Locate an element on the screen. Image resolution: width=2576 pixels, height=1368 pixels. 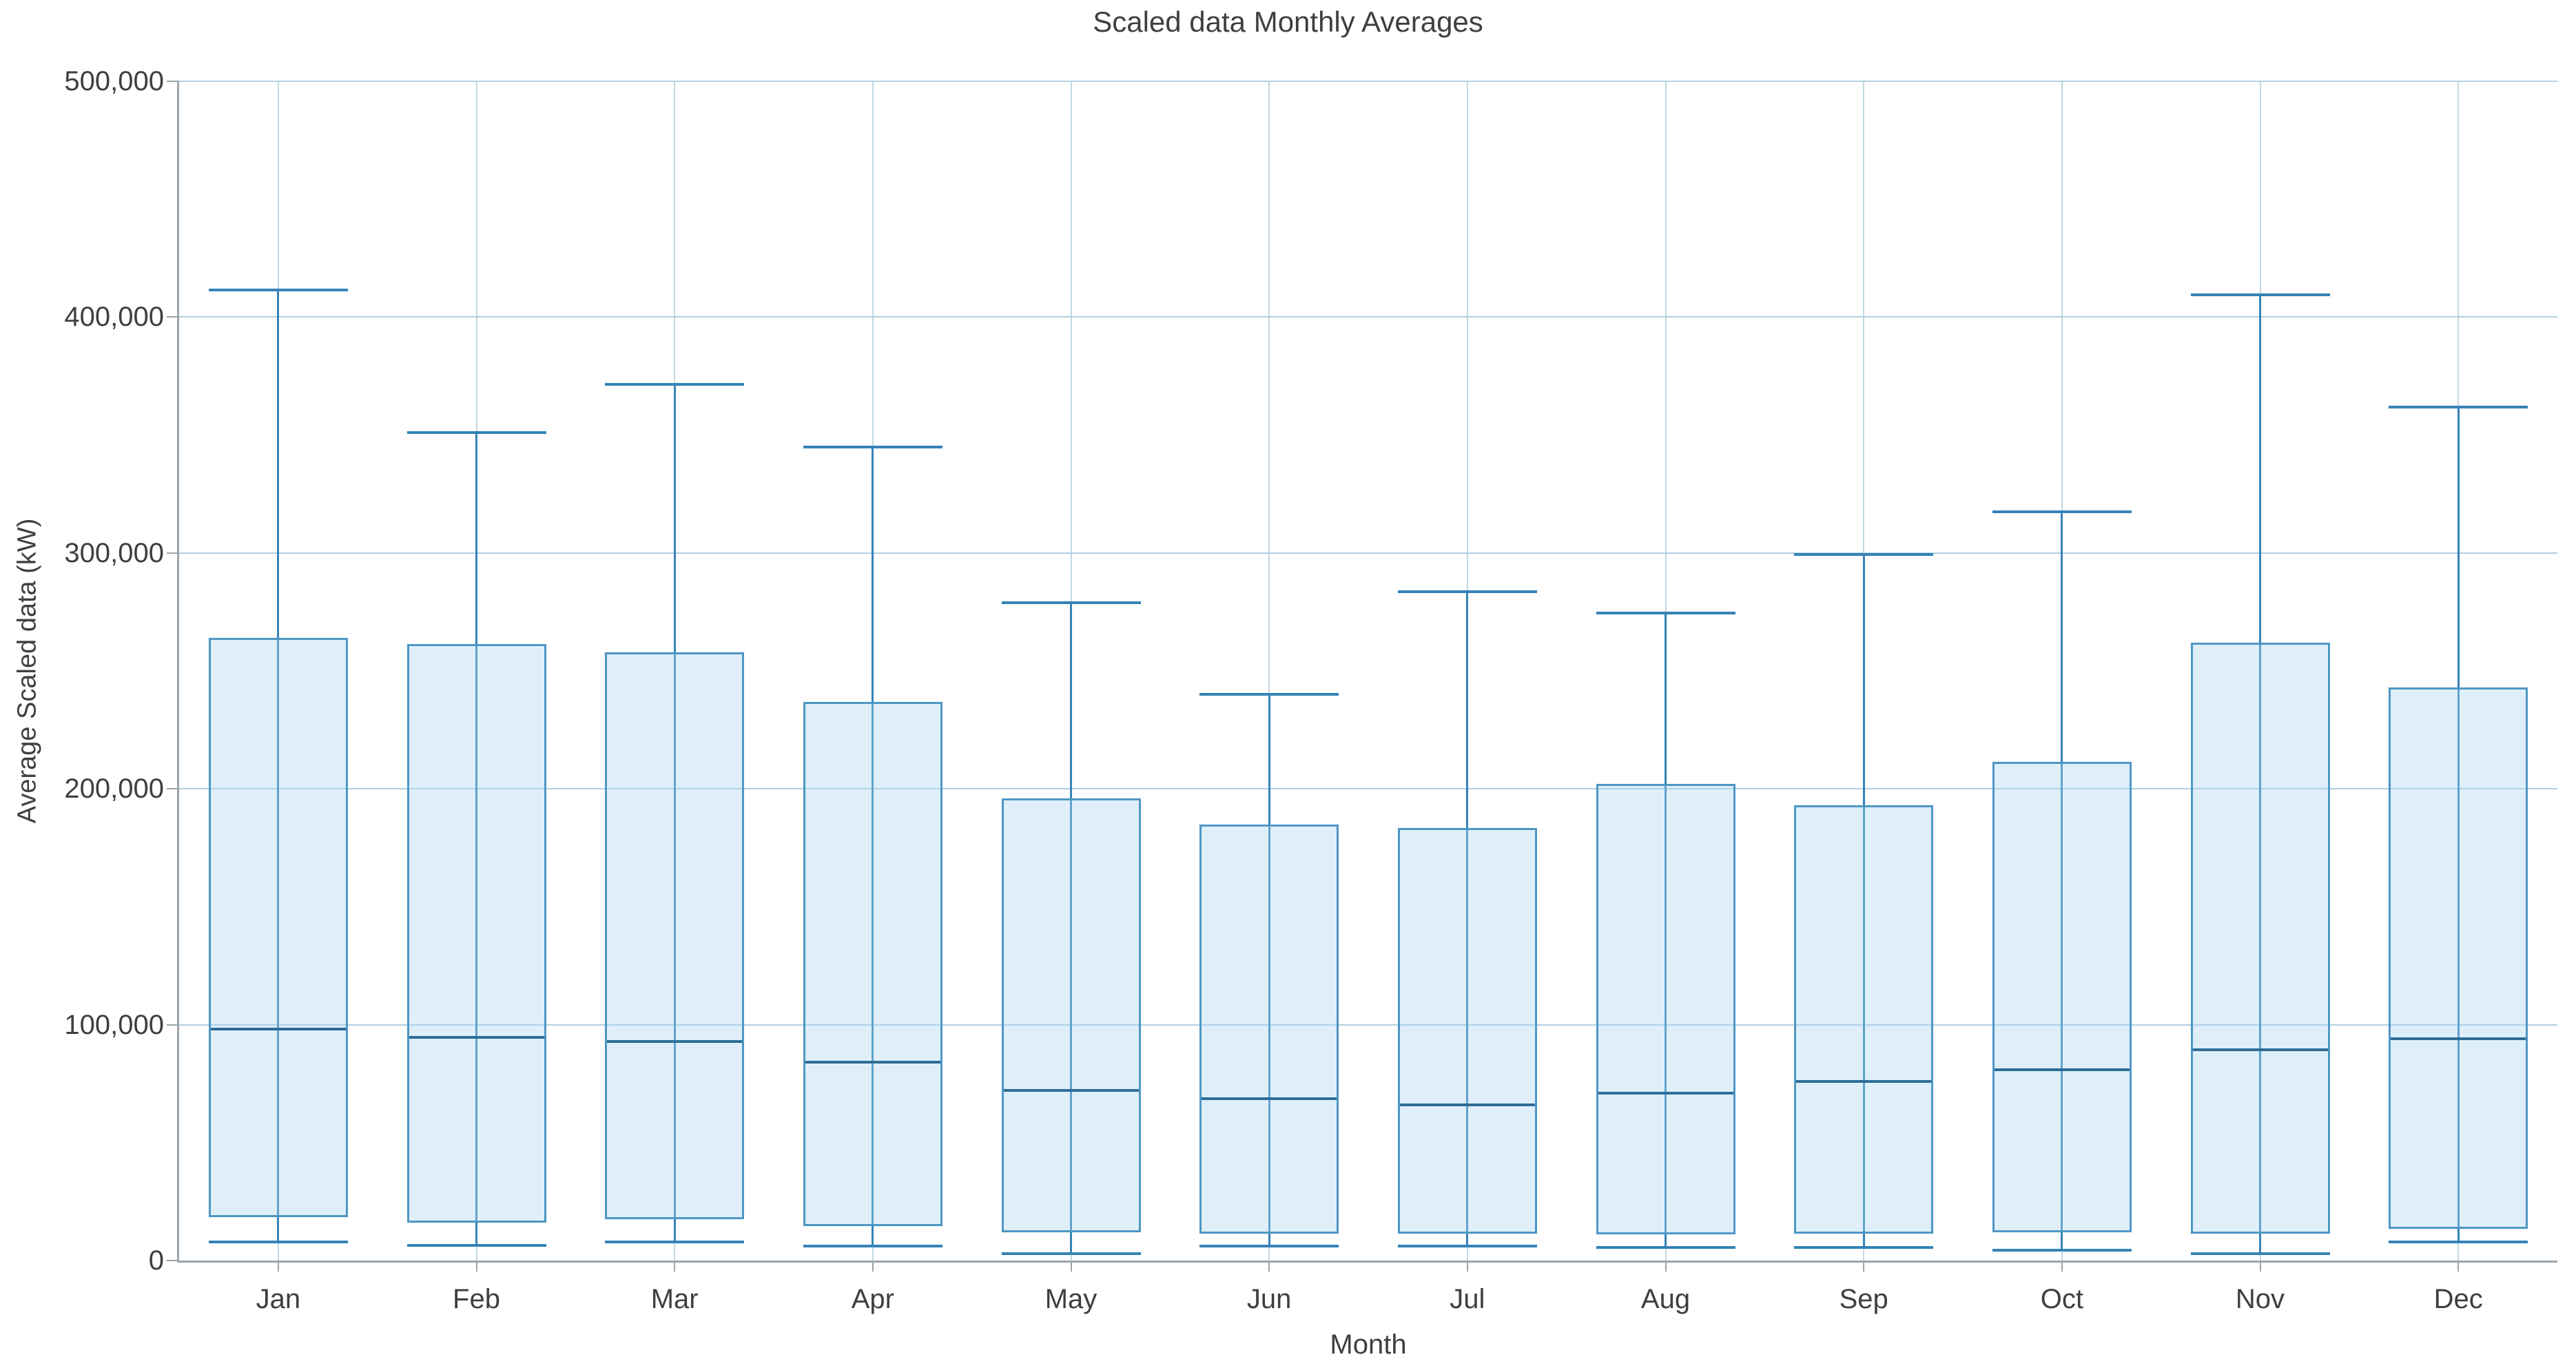
x-tick-label: Feb is located at coordinates (476, 1299).